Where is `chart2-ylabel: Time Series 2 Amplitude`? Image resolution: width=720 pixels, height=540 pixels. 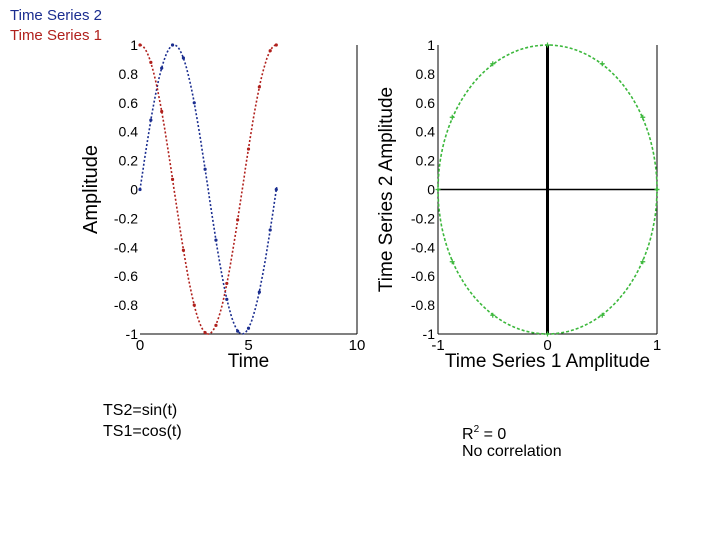
chart2-ylabel: Time Series 2 Amplitude is located at coordinates (386, 189).